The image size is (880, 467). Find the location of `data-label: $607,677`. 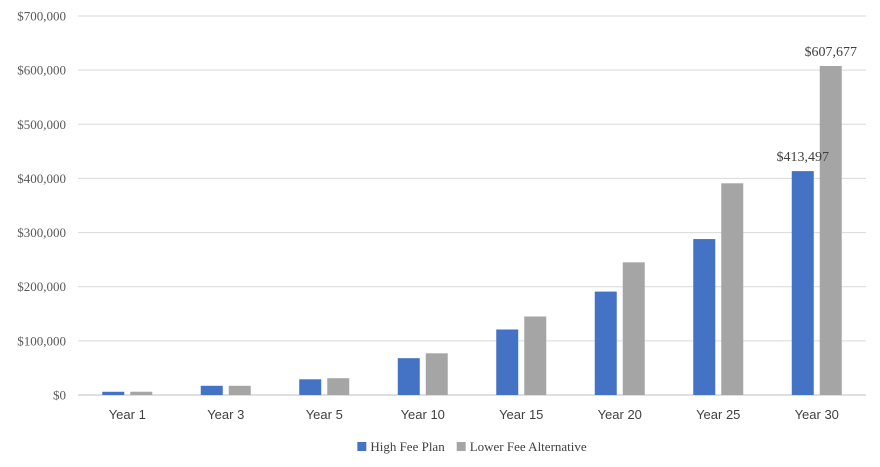

data-label: $607,677 is located at coordinates (831, 52).